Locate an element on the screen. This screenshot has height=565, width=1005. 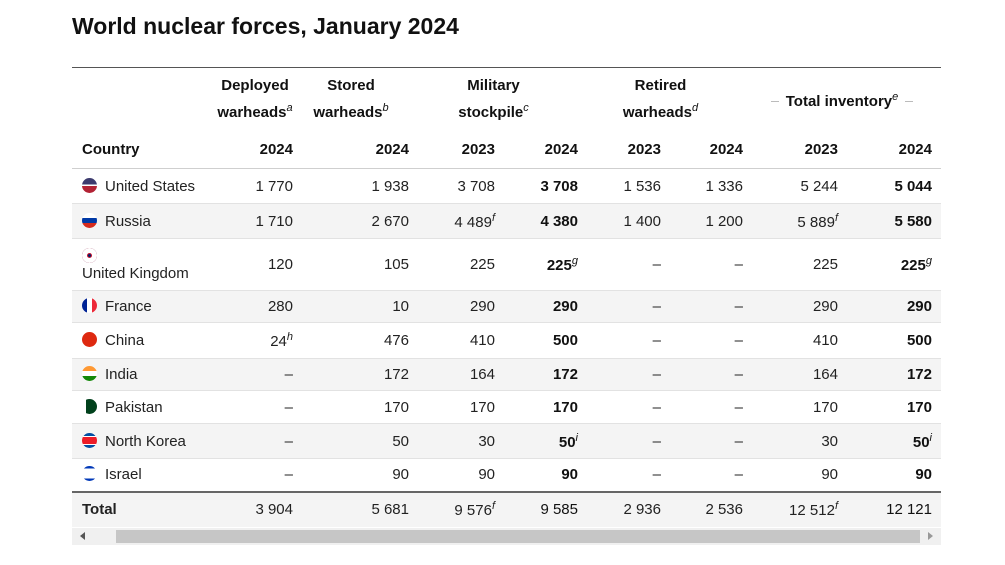
horizontal-scrollbar is located at coordinates (506, 536).